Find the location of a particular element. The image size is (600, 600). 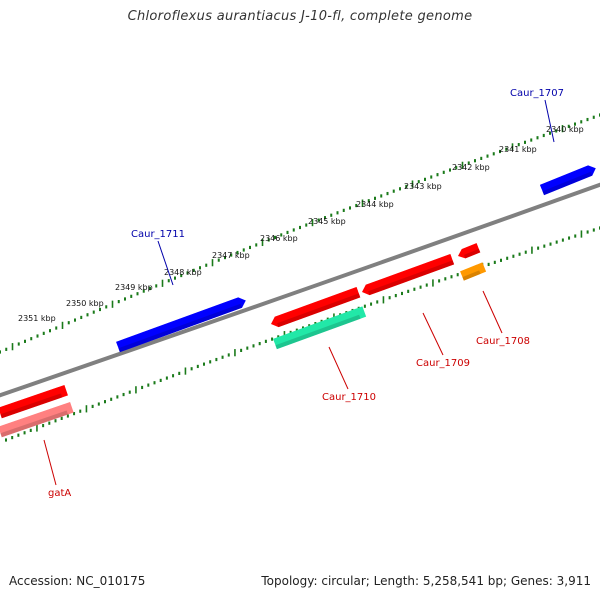

gene-label-caur-1709: Caur_1709 is located at coordinates (443, 363).